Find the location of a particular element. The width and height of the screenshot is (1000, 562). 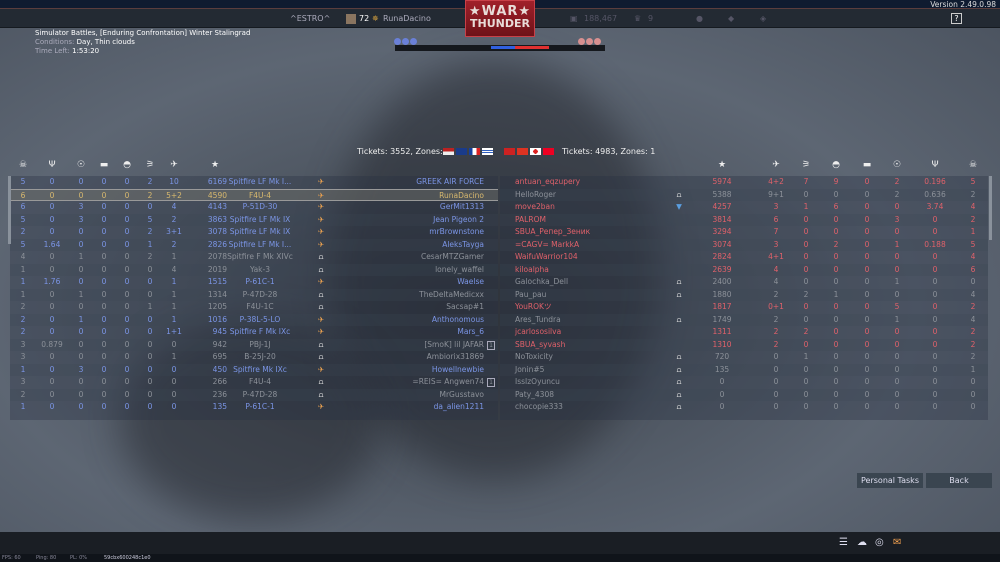

table-row: 1 0 0 0 0 0 0 135 P-61C-1 ✈ da_alien1211 is located at coordinates (254, 407).